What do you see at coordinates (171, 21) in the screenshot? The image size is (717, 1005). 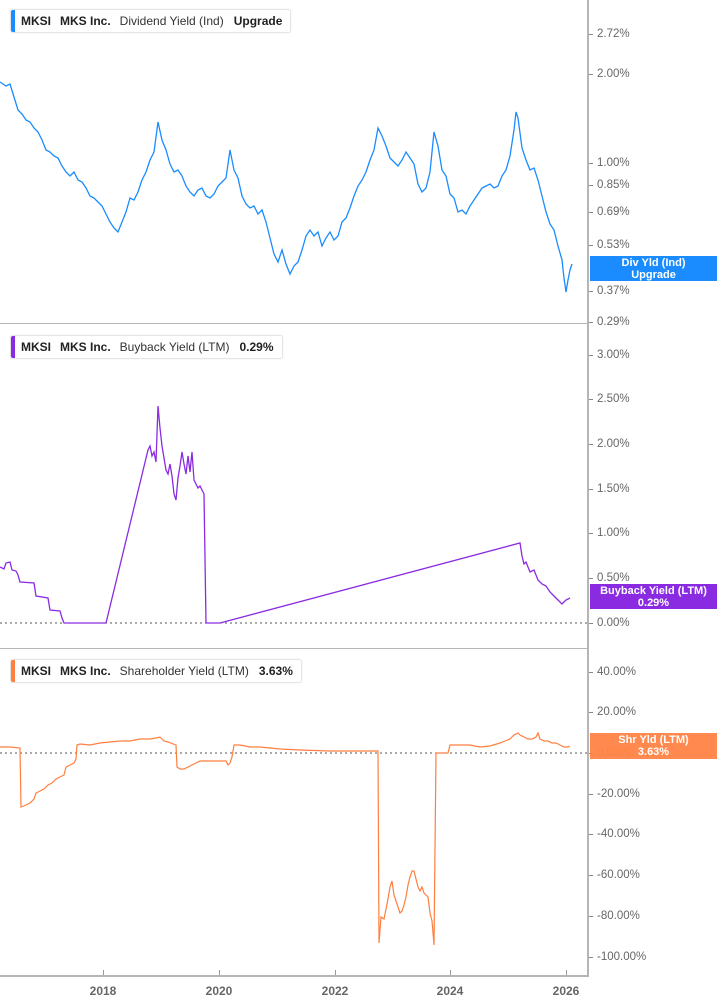 I see `legend-metric: Dividend Yield (Ind)` at bounding box center [171, 21].